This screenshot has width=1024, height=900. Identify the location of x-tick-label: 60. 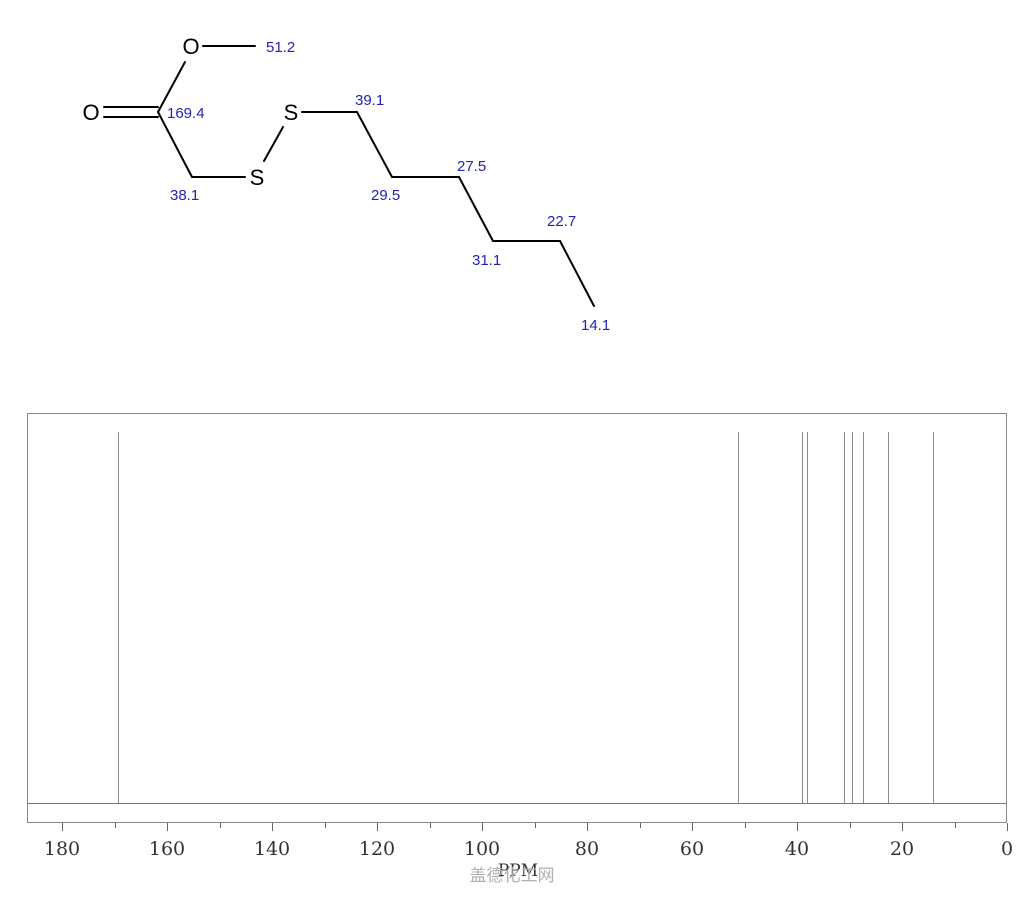
(692, 849).